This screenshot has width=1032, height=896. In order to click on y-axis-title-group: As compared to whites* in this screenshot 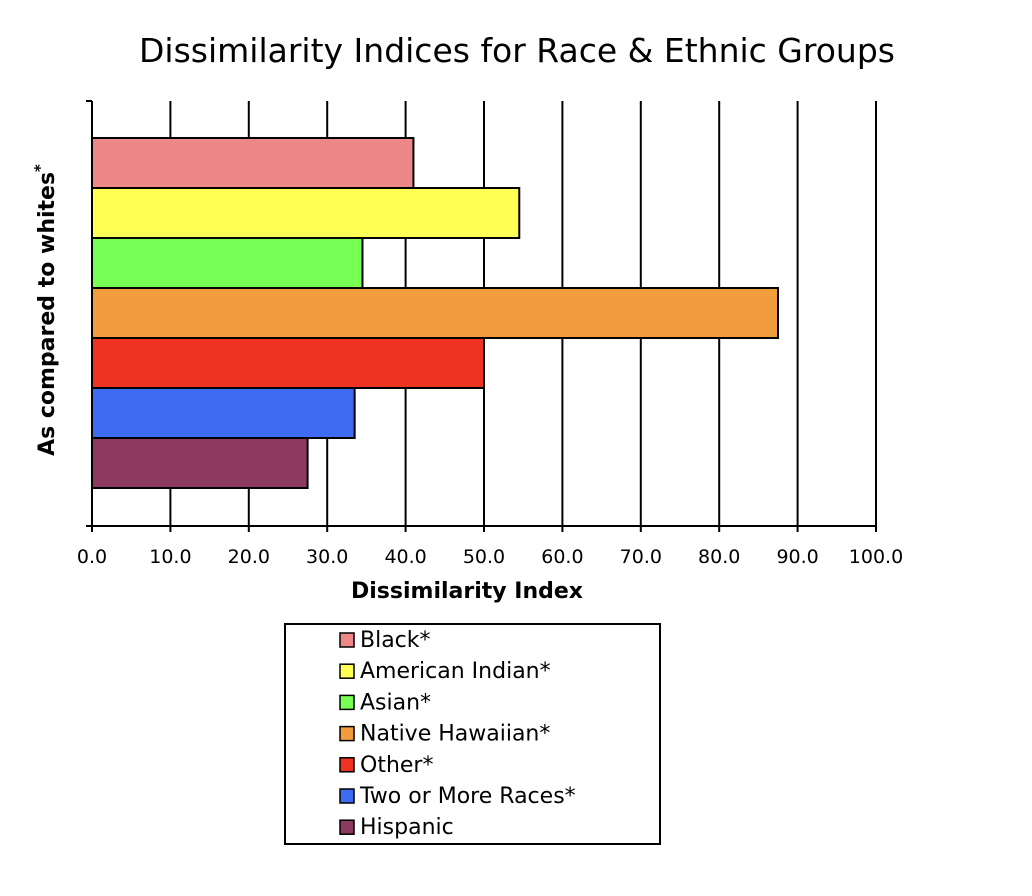, I will do `click(45, 310)`.